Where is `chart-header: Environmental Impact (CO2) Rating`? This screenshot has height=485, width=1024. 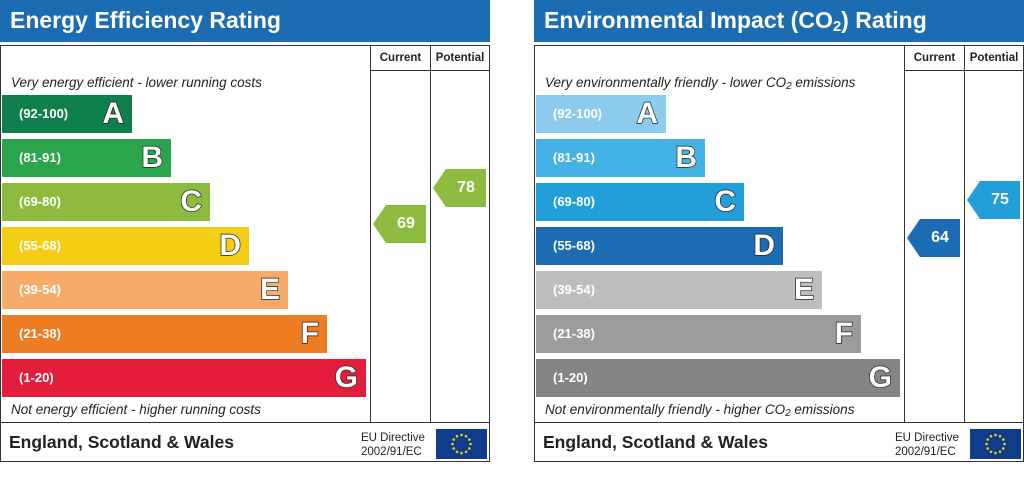 chart-header: Environmental Impact (CO2) Rating is located at coordinates (779, 21).